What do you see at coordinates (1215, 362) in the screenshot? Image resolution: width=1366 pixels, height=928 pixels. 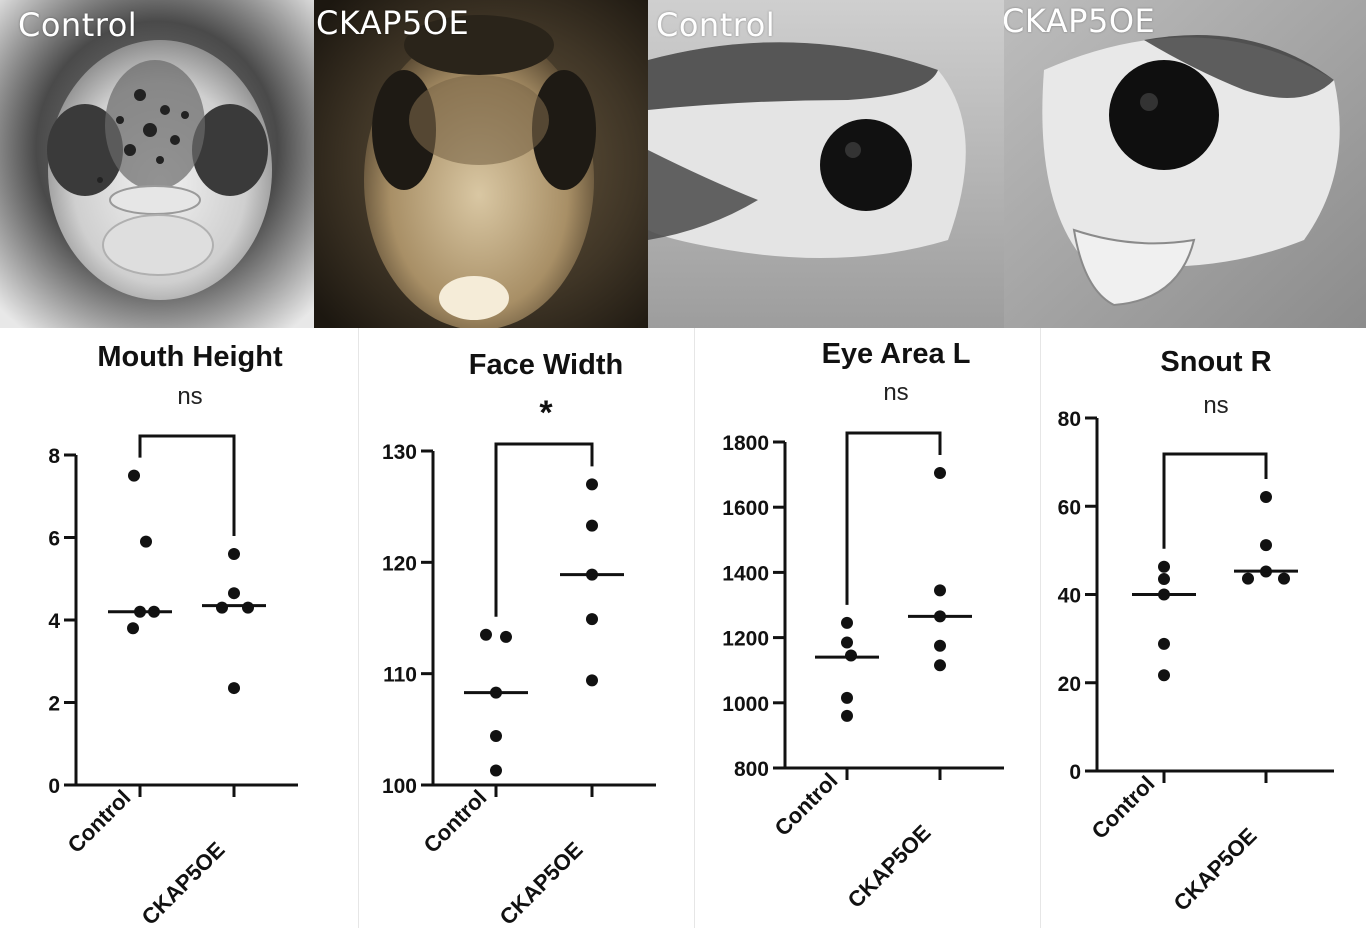 I see `chart-title: Snout R` at bounding box center [1215, 362].